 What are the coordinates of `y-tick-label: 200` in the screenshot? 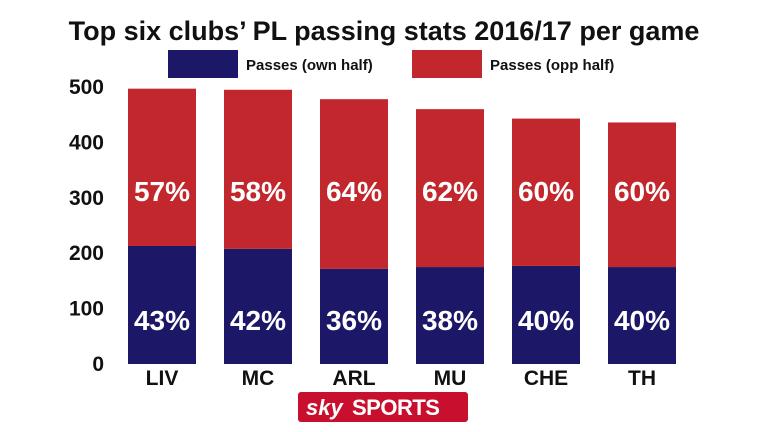 It's located at (86, 253).